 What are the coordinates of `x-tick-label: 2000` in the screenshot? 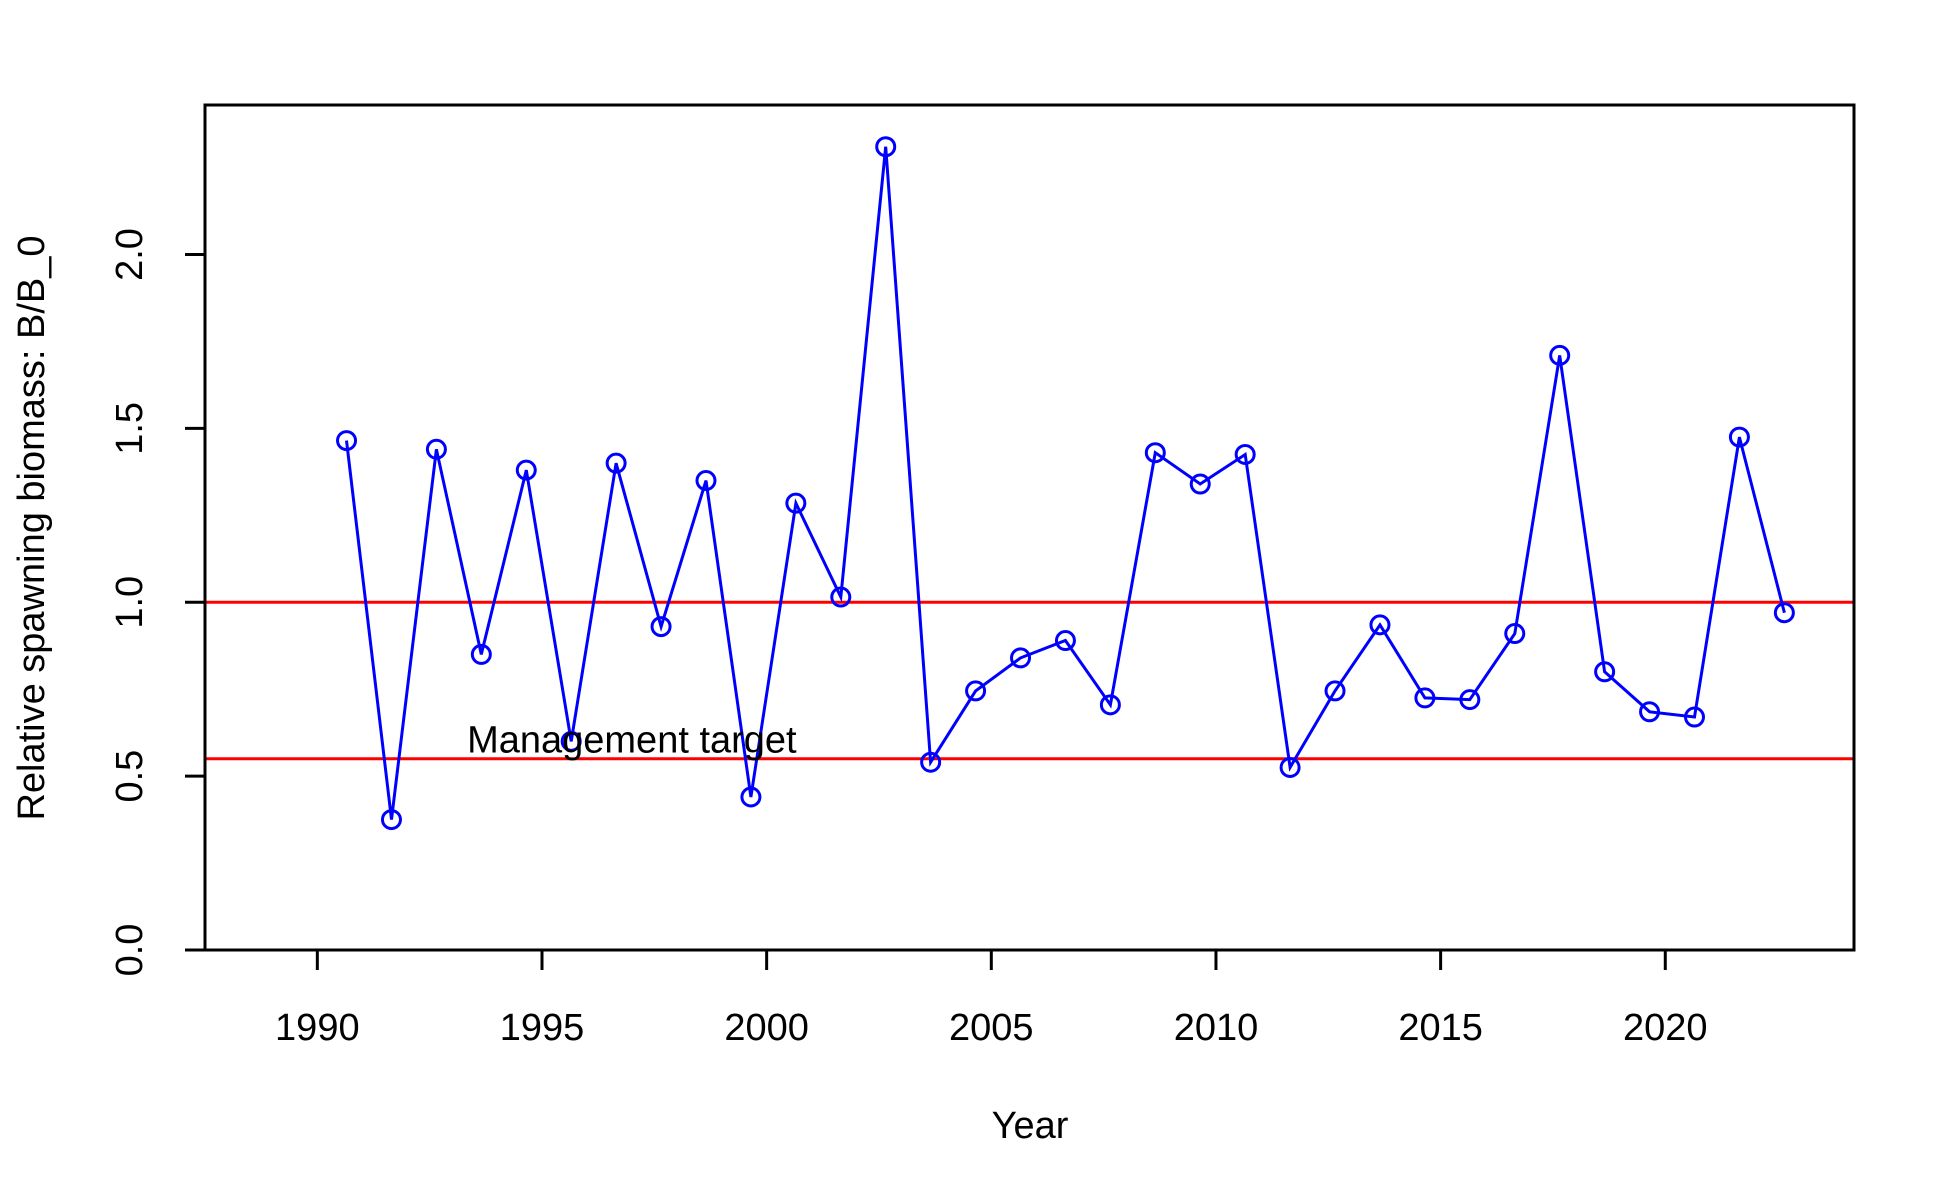 It's located at (766, 1028).